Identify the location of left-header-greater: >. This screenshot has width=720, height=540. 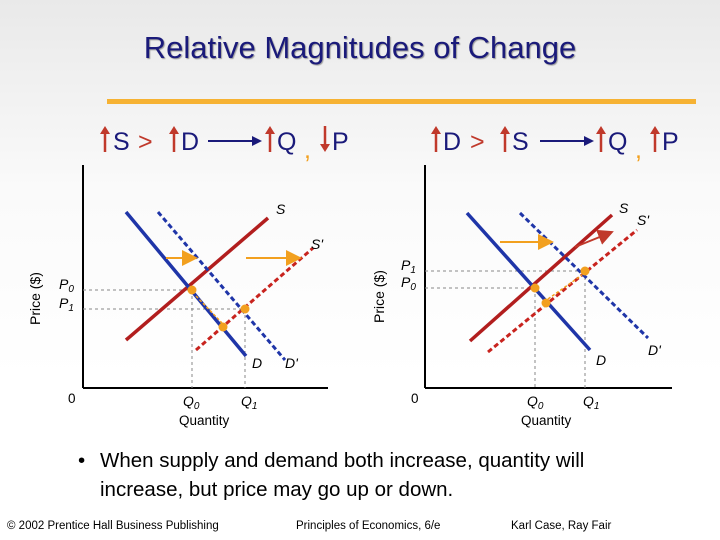
(145, 142).